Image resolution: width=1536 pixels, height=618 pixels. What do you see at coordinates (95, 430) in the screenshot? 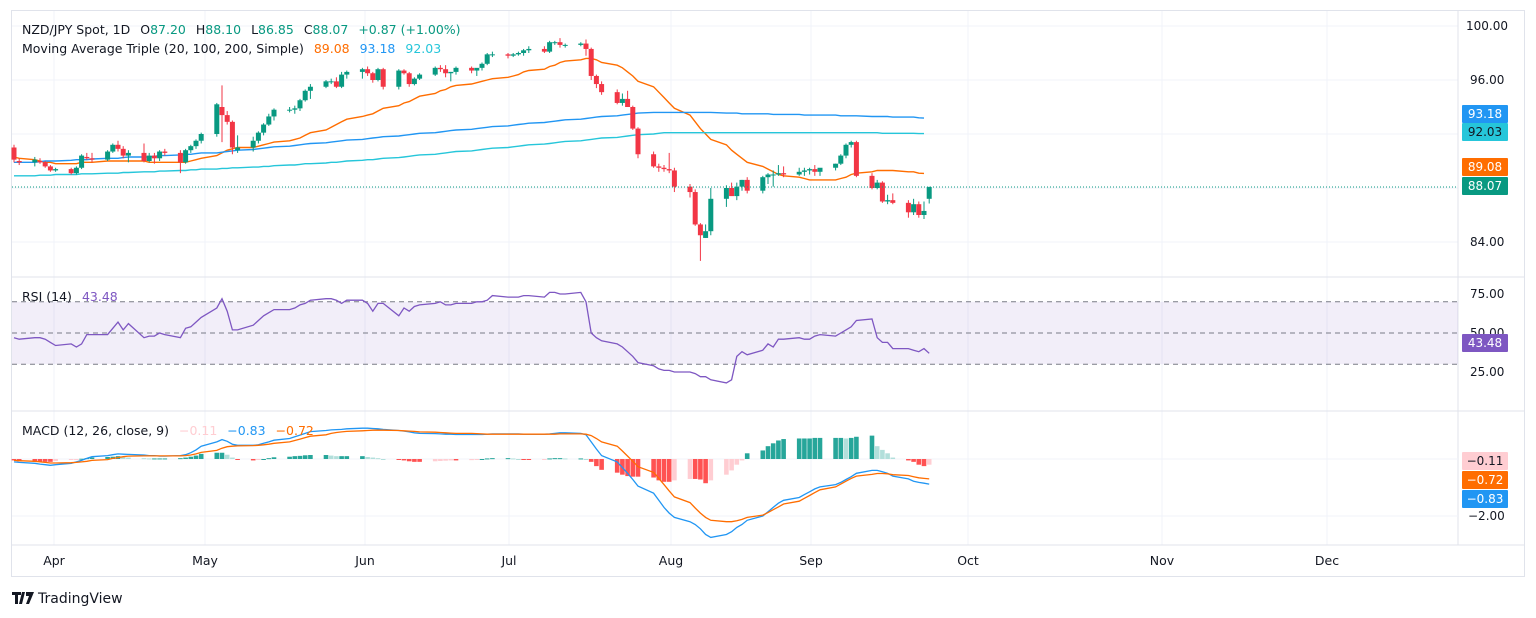
I see `macd-title: MACD (12, 26, close, 9)` at bounding box center [95, 430].